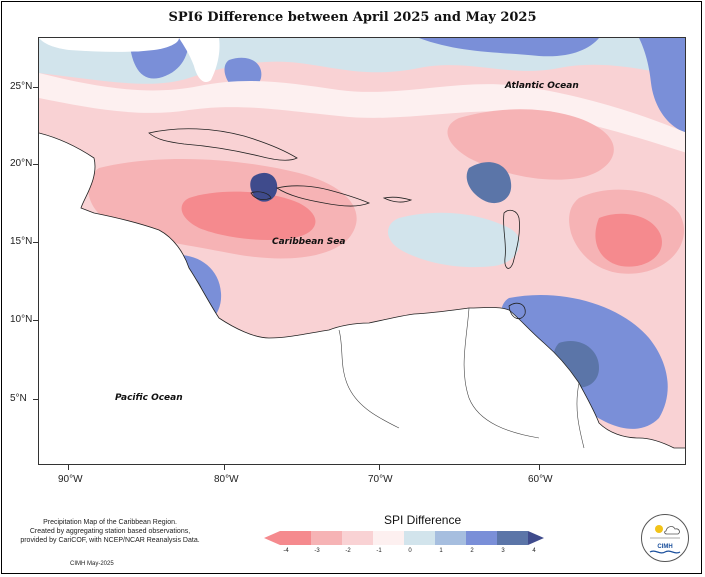 This screenshot has width=705, height=577. I want to click on lat-label-10n: 10°N, so click(21, 319).